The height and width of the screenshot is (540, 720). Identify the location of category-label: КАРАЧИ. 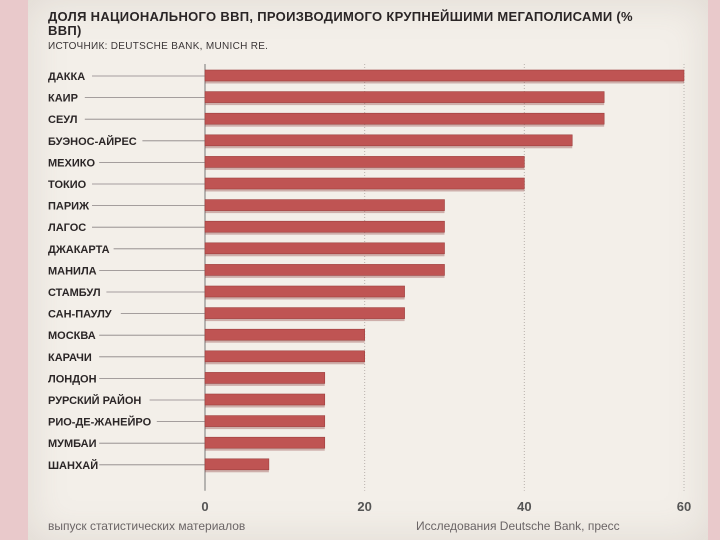
(70, 358).